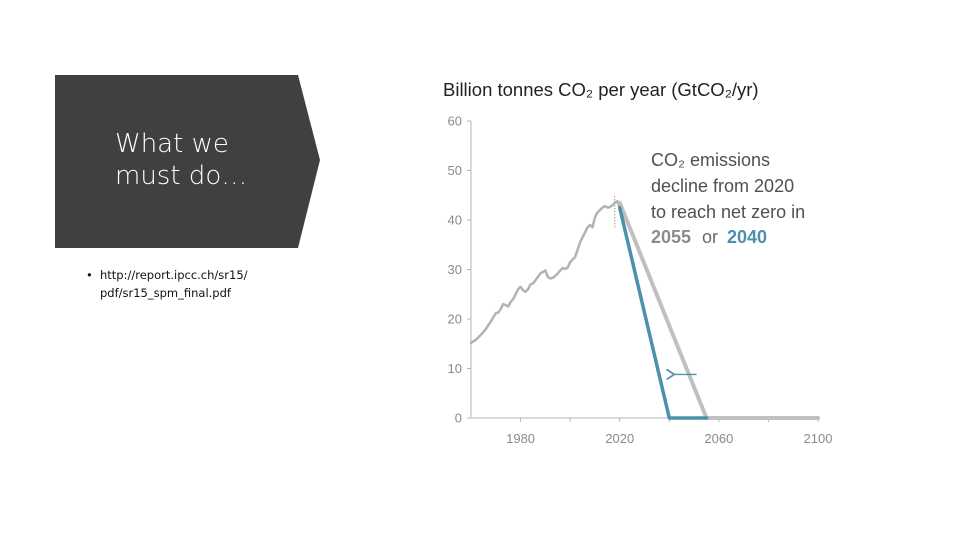 The image size is (960, 540). I want to click on x-tick-label-2060: 2060, so click(718, 438).